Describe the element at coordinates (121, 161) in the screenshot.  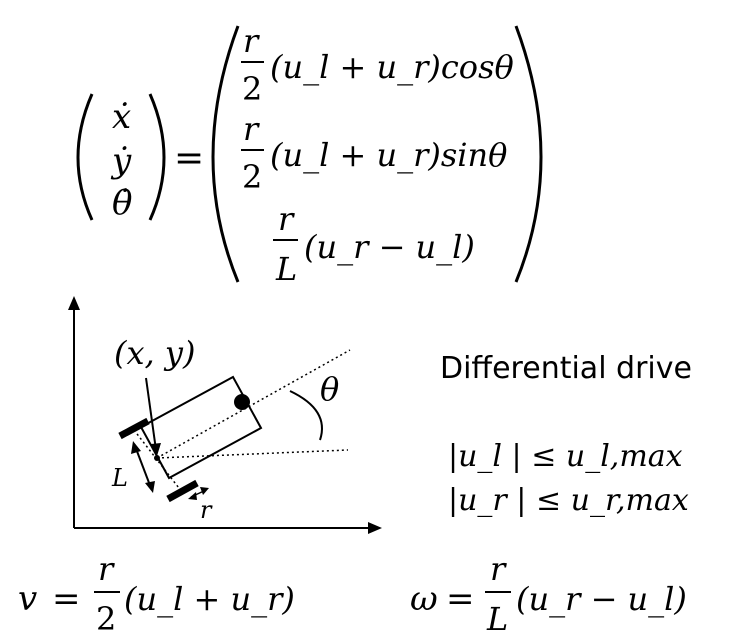
I see `y-dot: ẏ` at that location.